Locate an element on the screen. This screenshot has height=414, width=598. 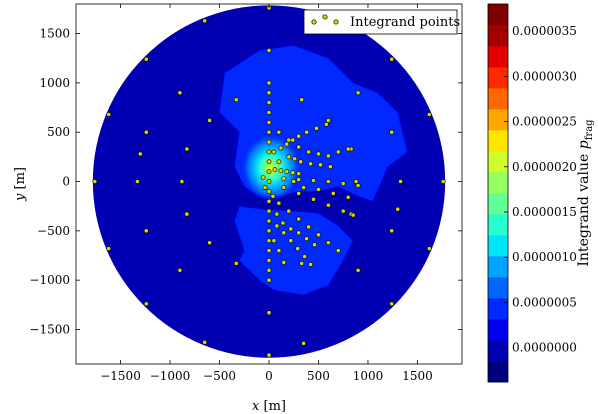
x-tick-label: 1500 is located at coordinates (417, 376).